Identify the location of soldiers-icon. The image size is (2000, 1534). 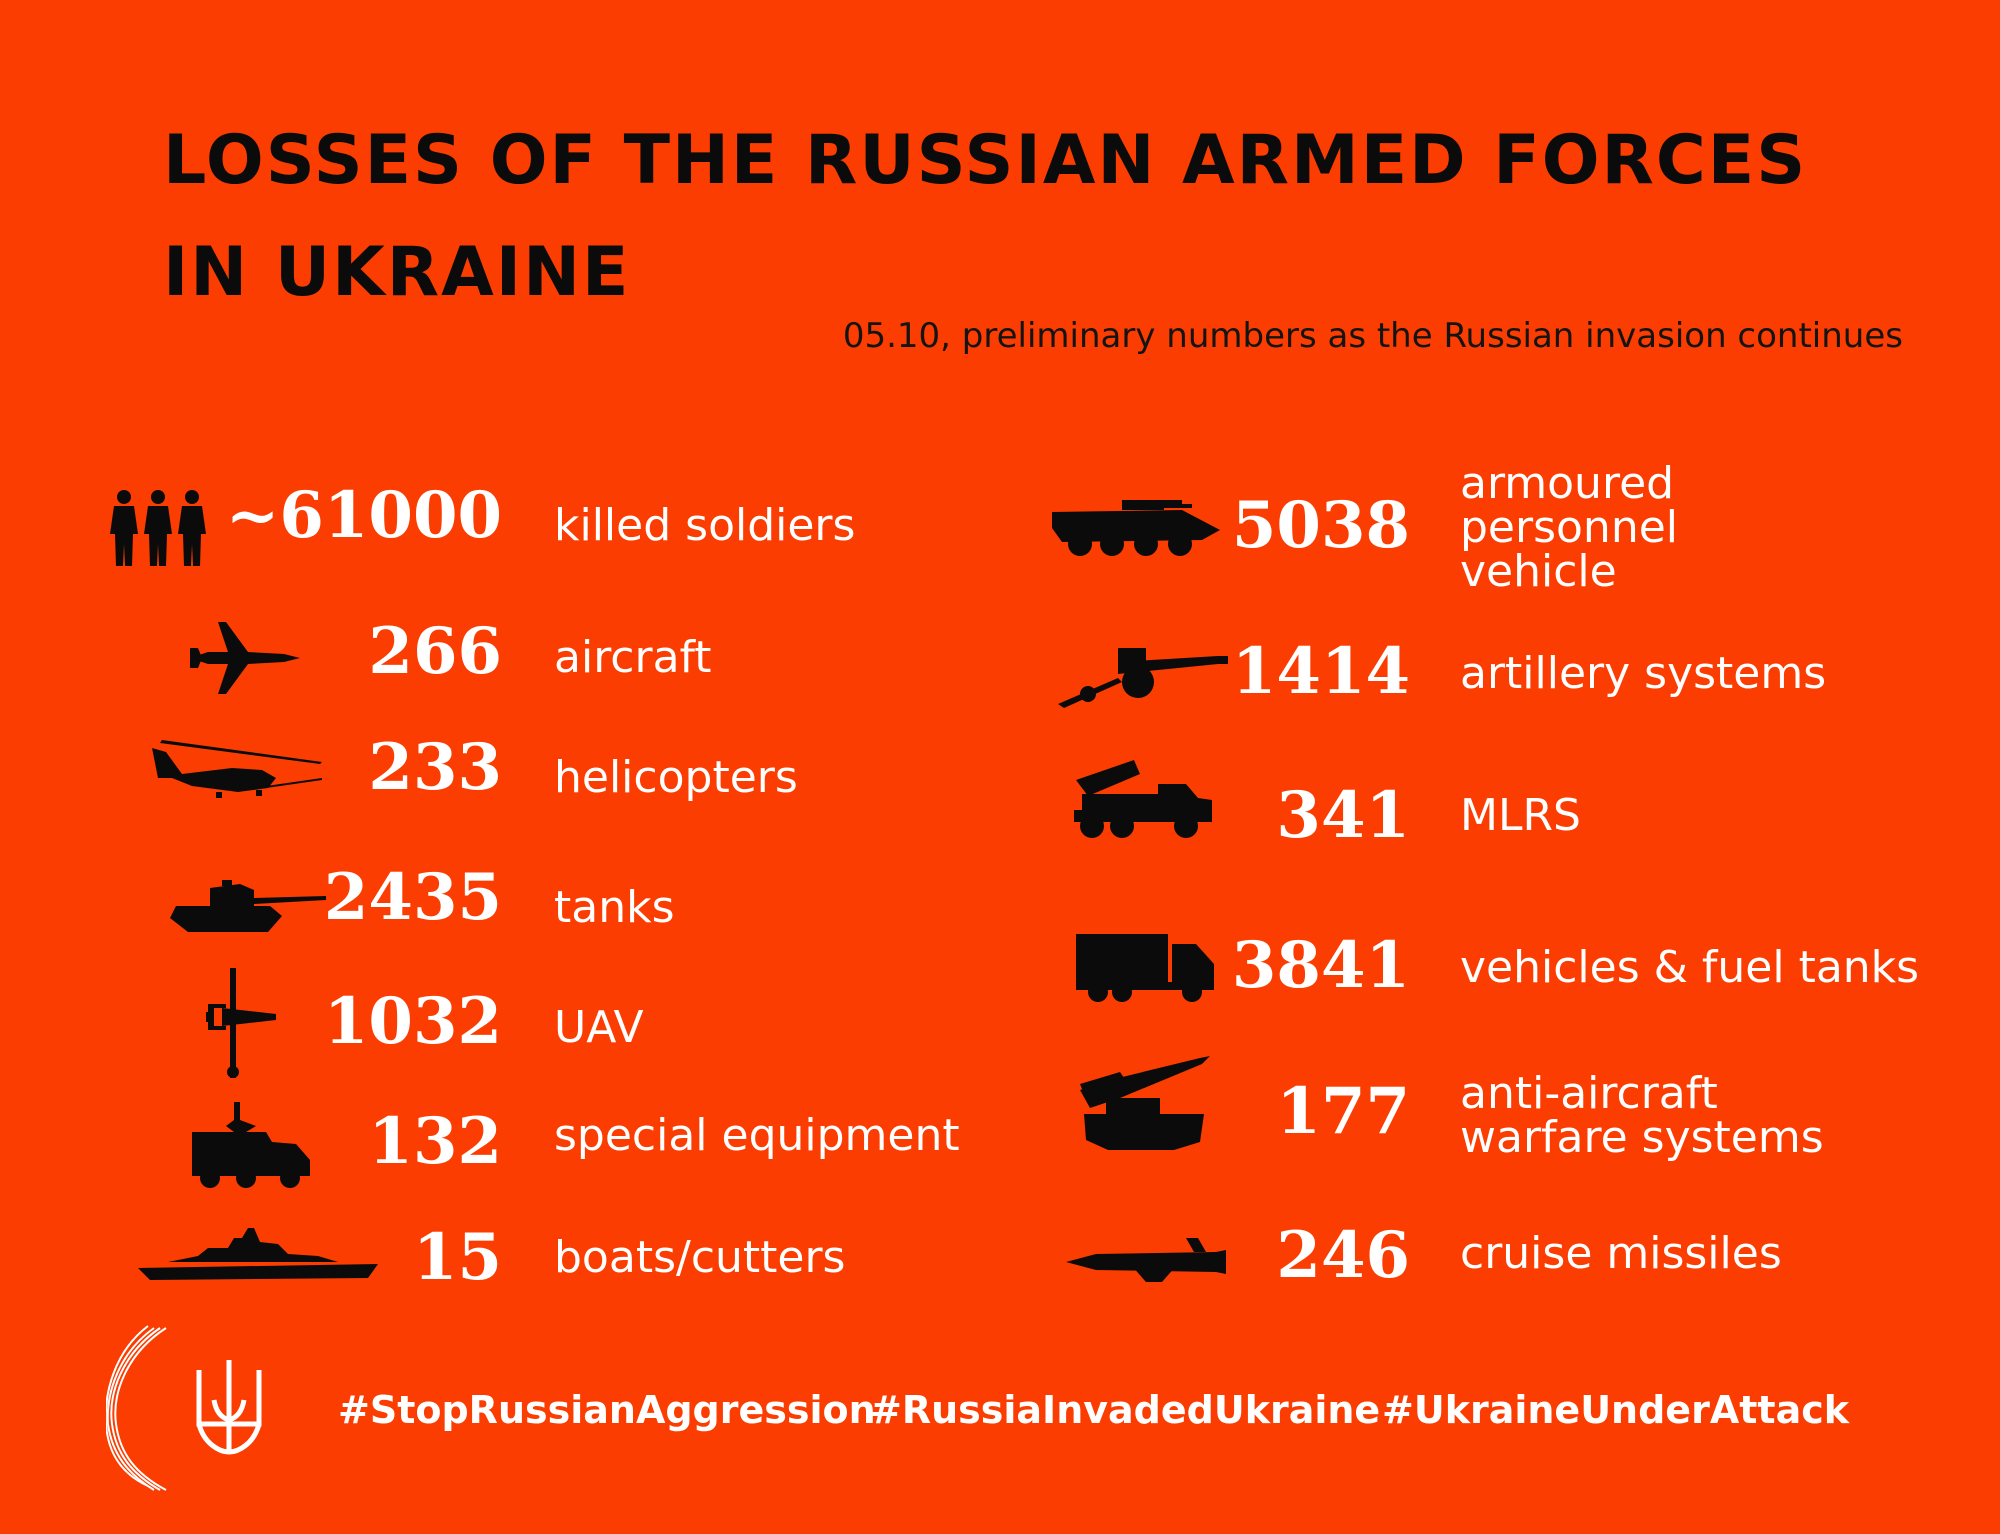
(158, 527).